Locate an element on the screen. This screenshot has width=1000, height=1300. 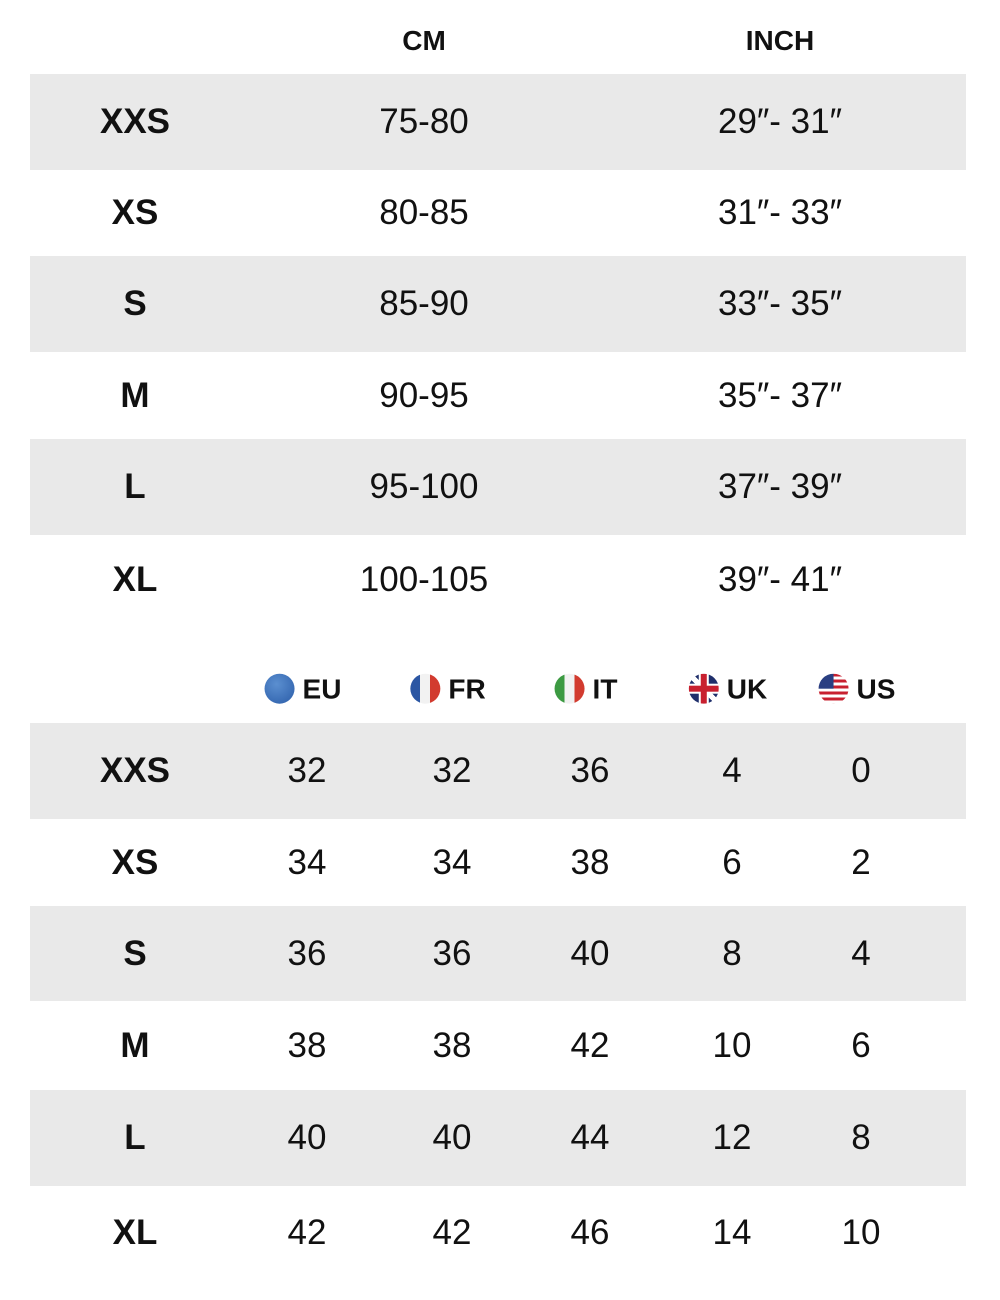
country-label: EU is located at coordinates (322, 689).